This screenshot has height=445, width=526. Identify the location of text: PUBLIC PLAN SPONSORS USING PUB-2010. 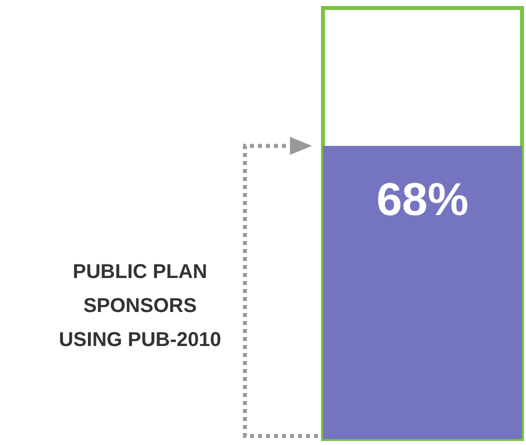
(140, 306).